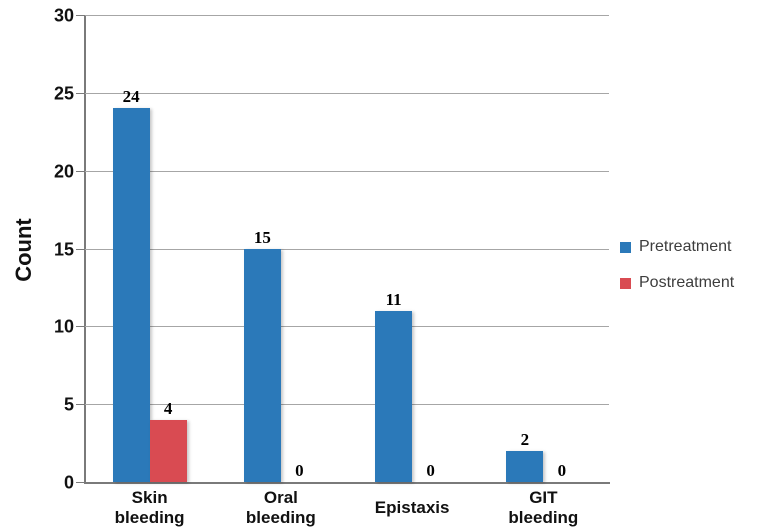 This screenshot has height=532, width=770. I want to click on x-axis-category-label: Oral bleeding, so click(280, 508).